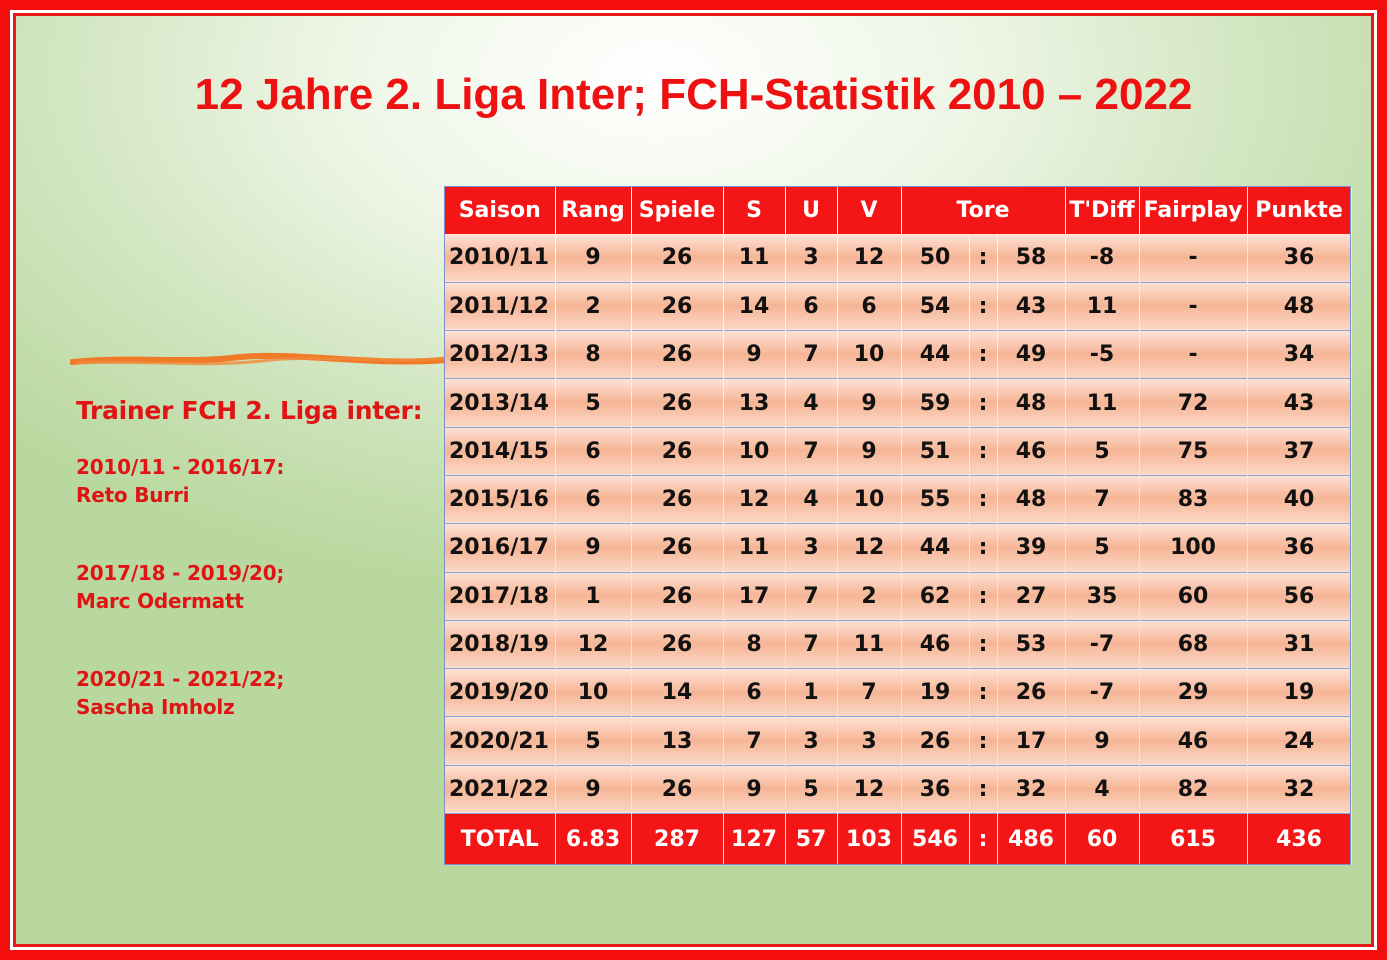 This screenshot has height=960, width=1387. I want to click on cell-wins: 7, so click(754, 741).